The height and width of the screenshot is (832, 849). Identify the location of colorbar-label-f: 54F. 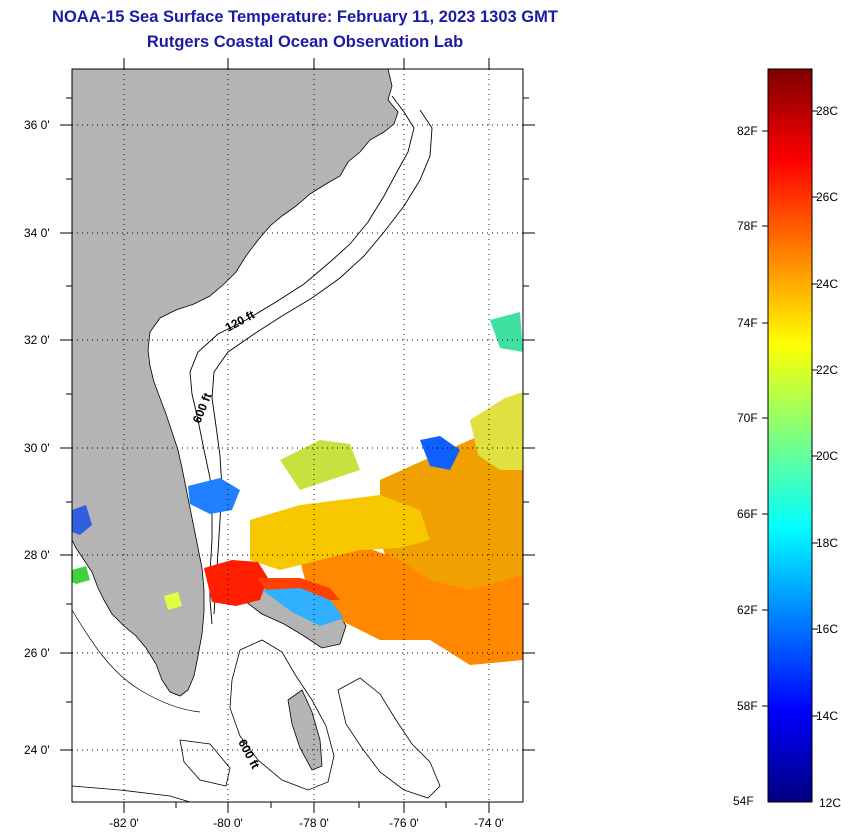
(743, 801).